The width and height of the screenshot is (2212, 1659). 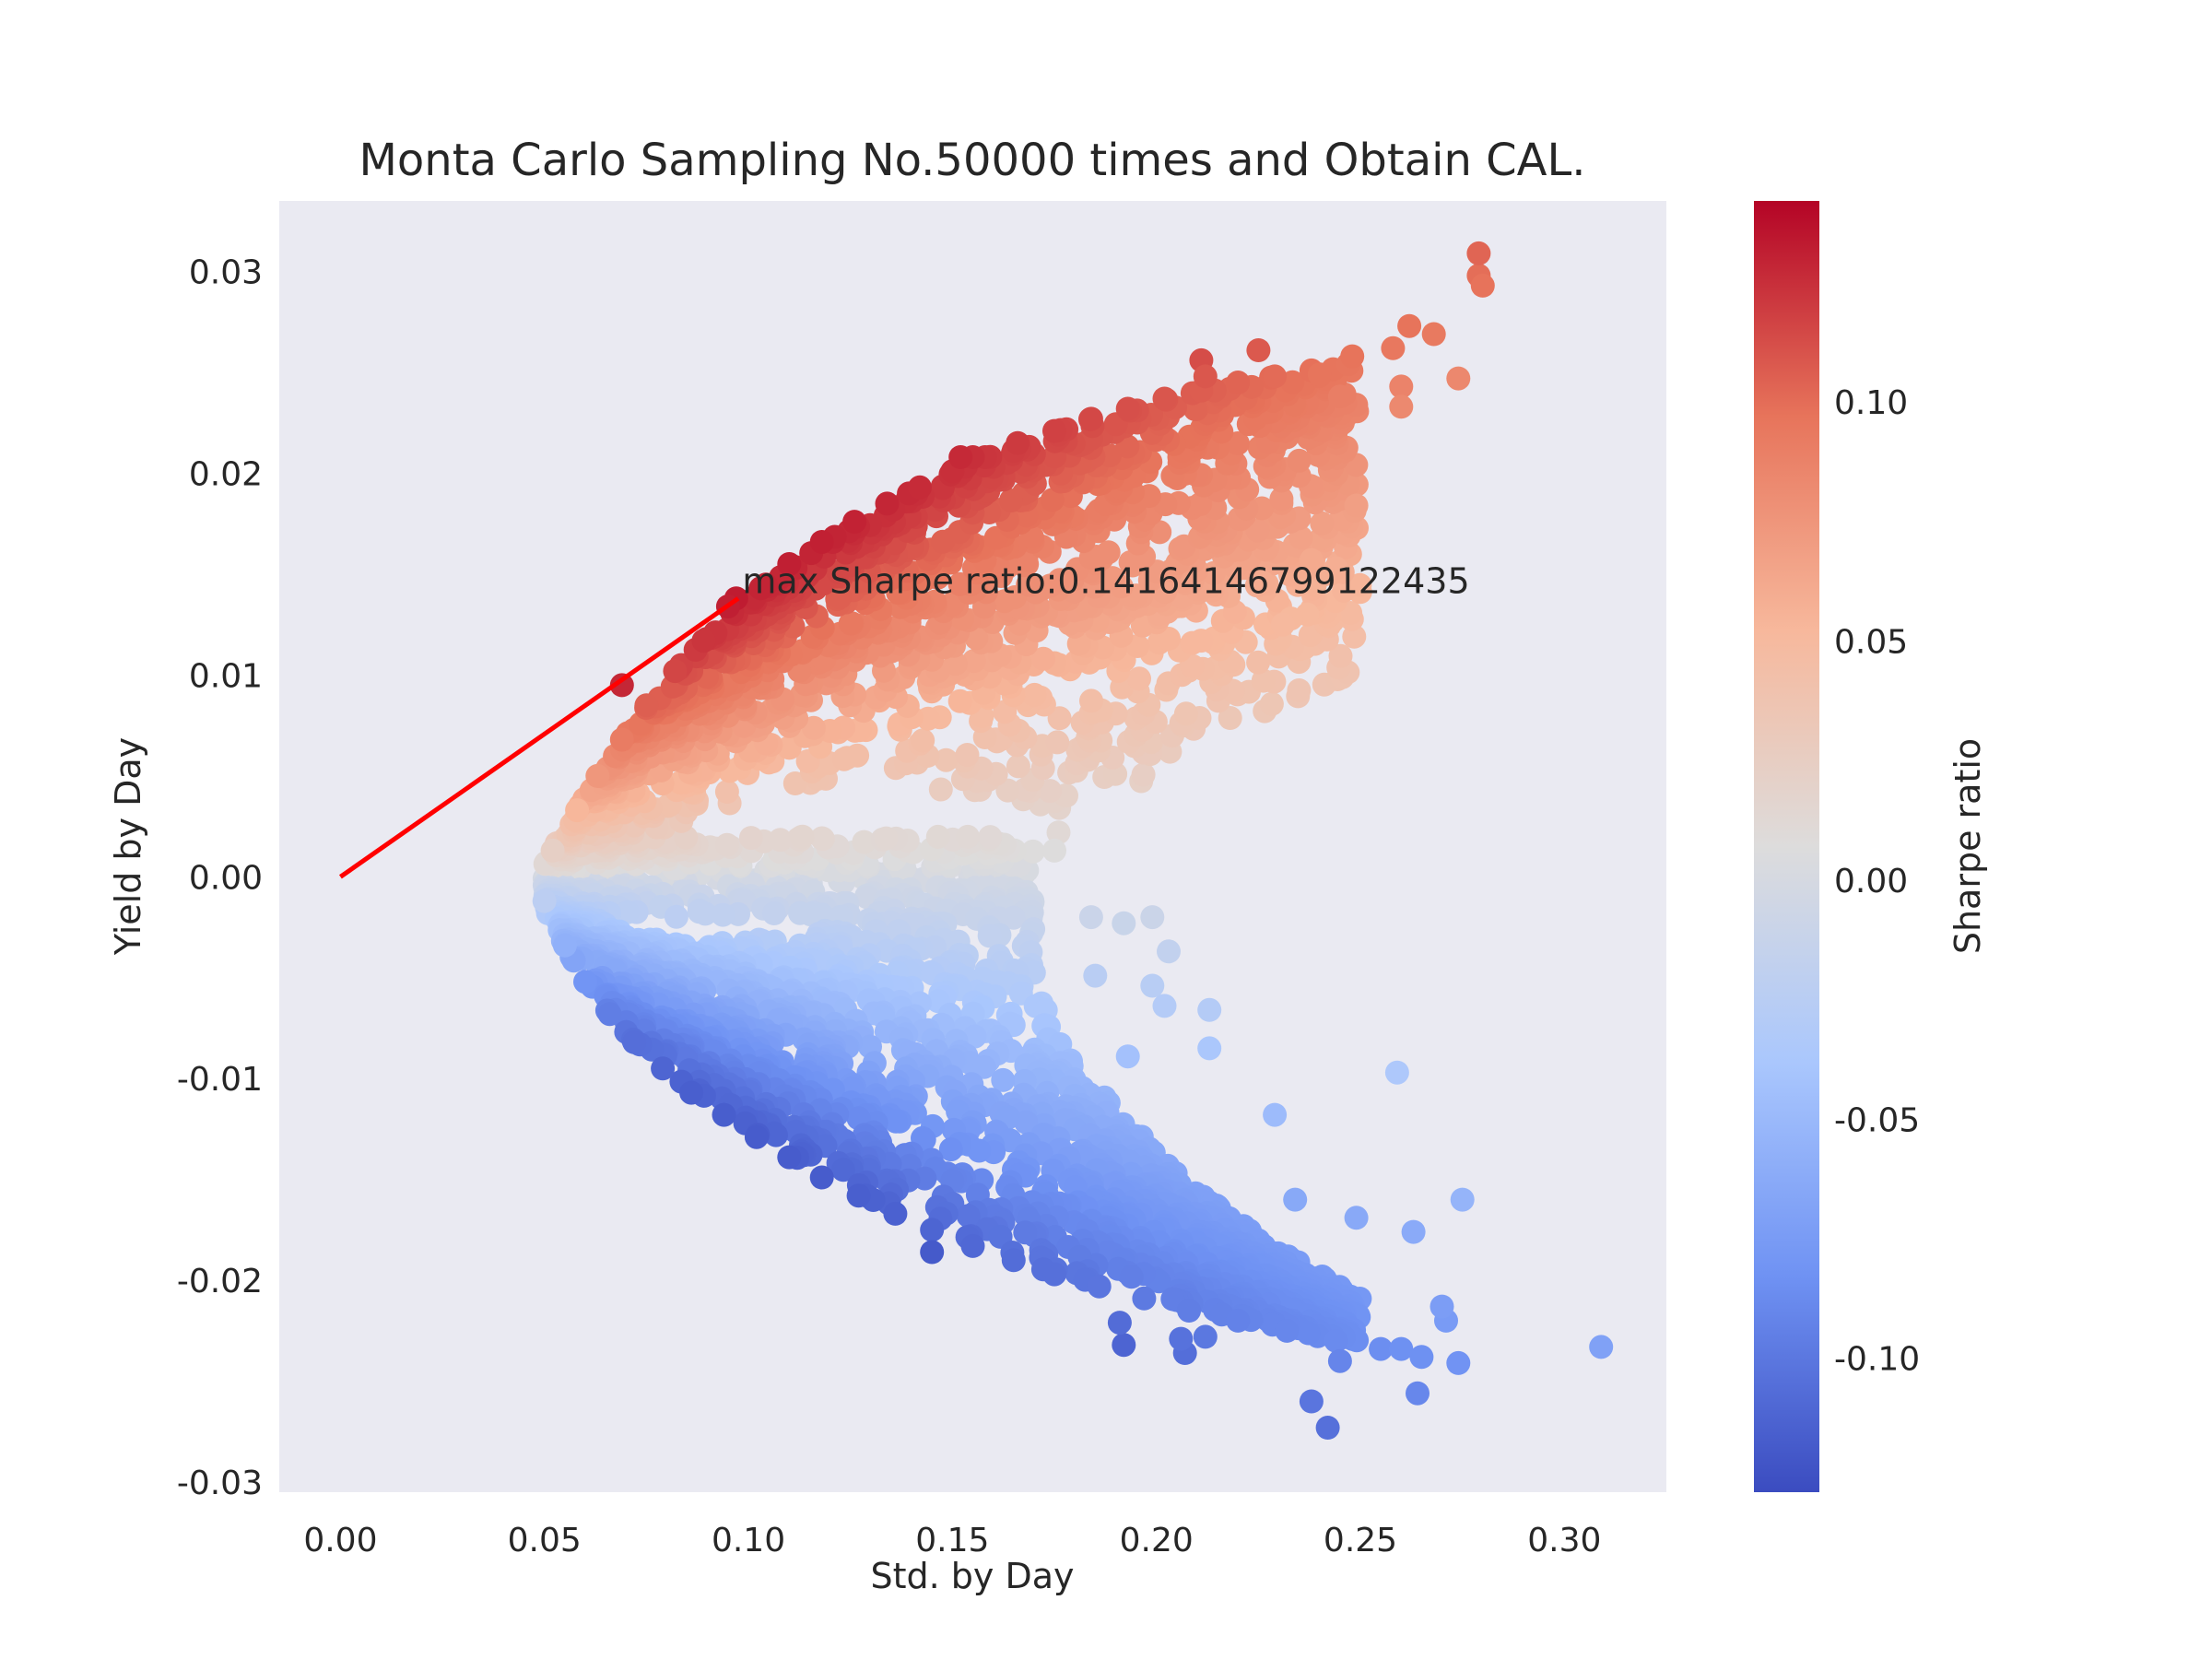 What do you see at coordinates (220, 1281) in the screenshot?
I see `y-tick-label: -0.02` at bounding box center [220, 1281].